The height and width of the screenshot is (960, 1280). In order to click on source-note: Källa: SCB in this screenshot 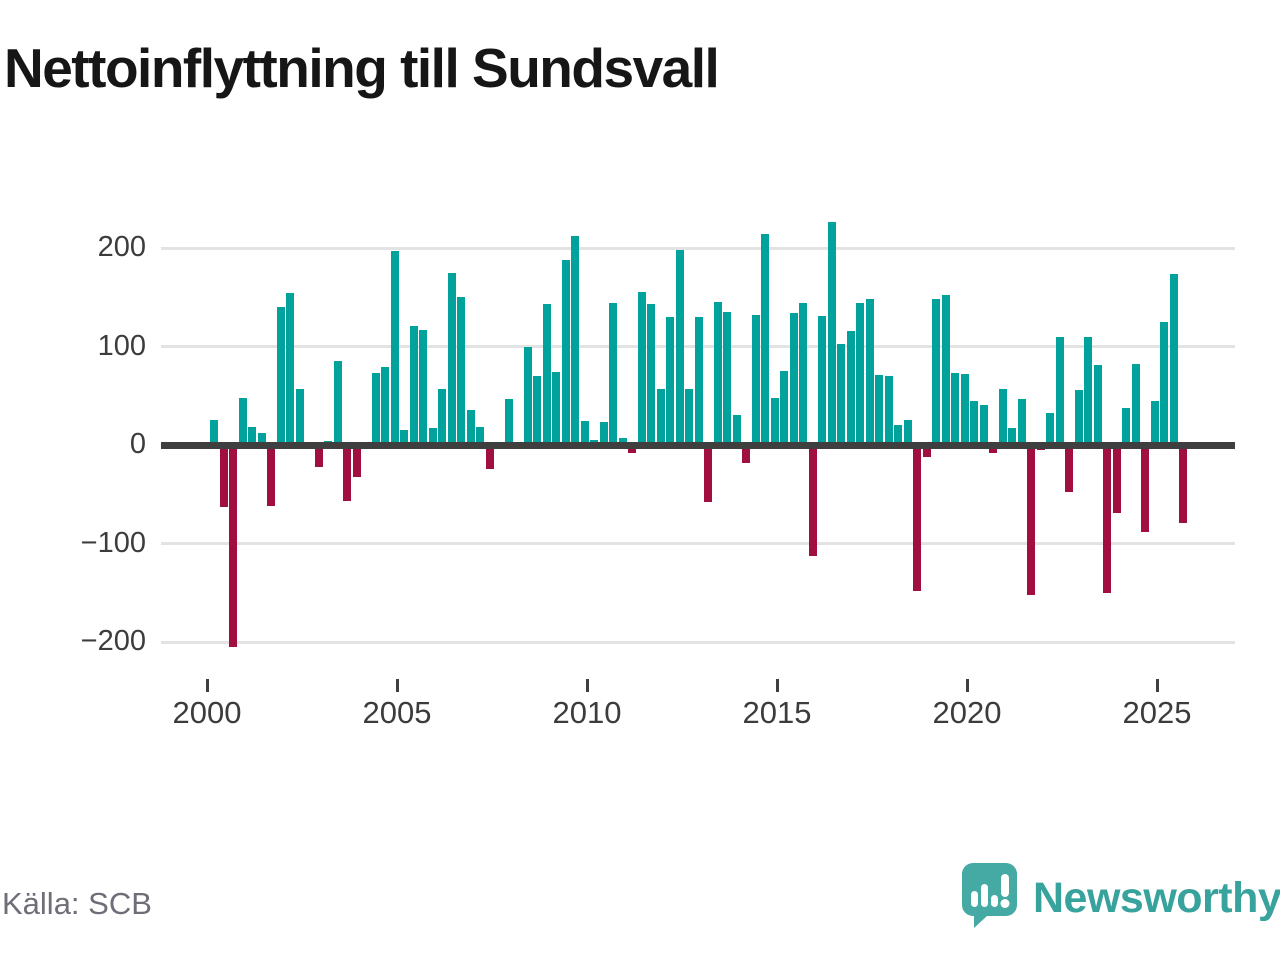, I will do `click(77, 903)`.